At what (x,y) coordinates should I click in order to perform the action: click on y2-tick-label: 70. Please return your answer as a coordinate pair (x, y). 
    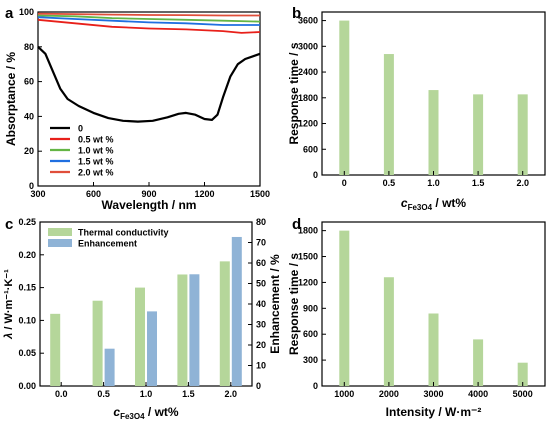
    Looking at the image, I should click on (261, 243).